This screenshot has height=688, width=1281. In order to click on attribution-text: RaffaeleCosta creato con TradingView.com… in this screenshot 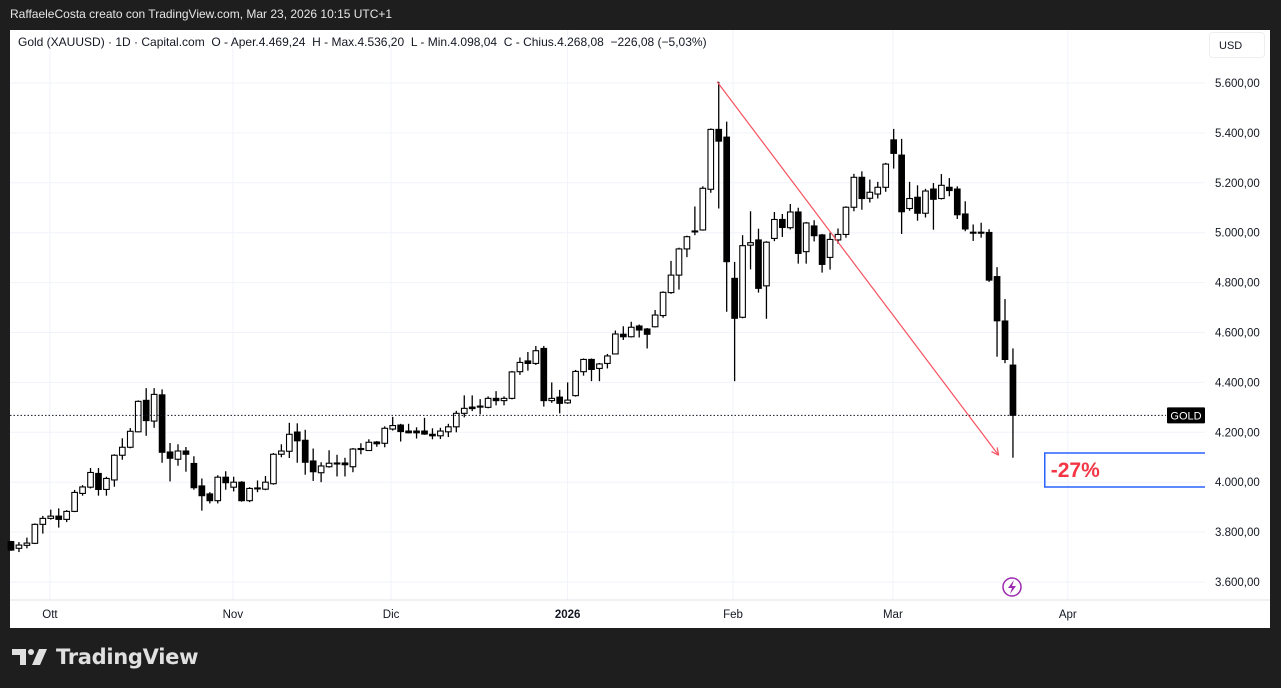, I will do `click(201, 14)`.